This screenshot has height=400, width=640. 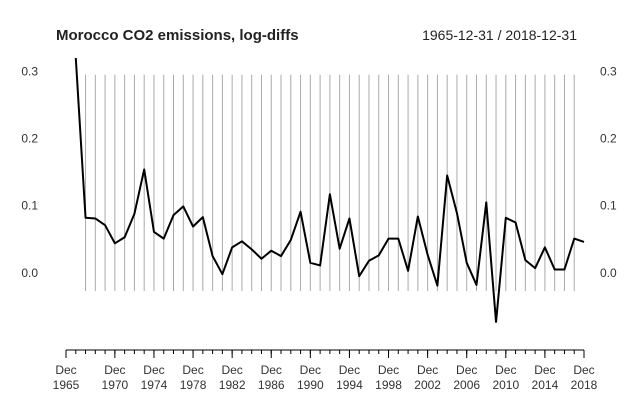 What do you see at coordinates (499, 35) in the screenshot?
I see `date-range-label: 1965-12-31 / 2018-12-31` at bounding box center [499, 35].